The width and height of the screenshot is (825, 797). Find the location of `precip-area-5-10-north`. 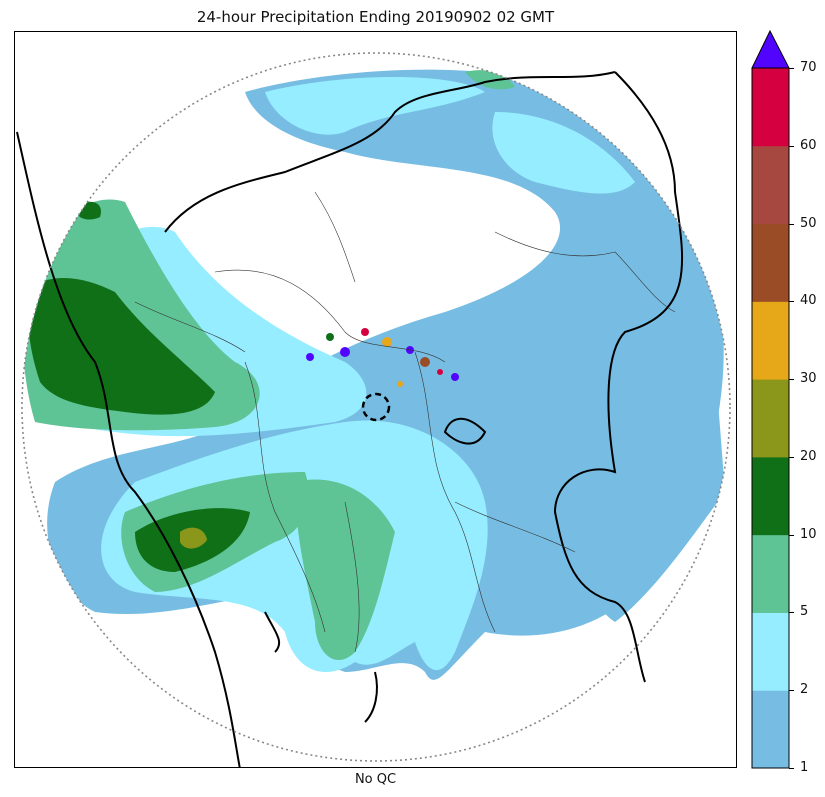

precip-area-5-10-north is located at coordinates (490, 80).